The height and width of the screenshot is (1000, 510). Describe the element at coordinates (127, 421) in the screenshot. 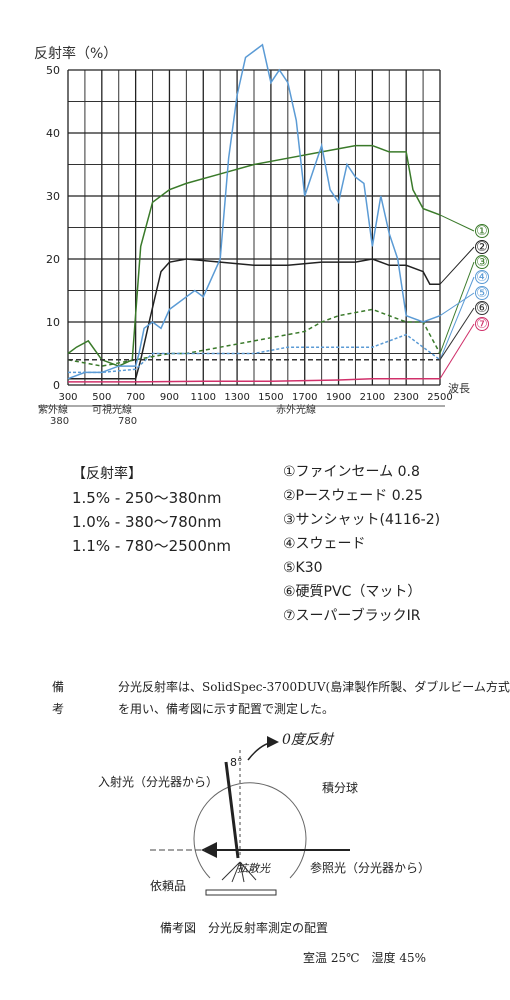

I see `region-boundary-780: 780` at that location.